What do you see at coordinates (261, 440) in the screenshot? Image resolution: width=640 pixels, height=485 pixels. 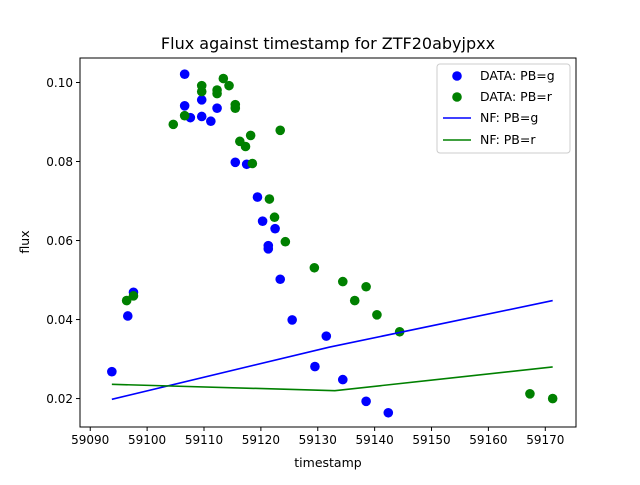 I see `x-tick-label: 59120` at bounding box center [261, 440].